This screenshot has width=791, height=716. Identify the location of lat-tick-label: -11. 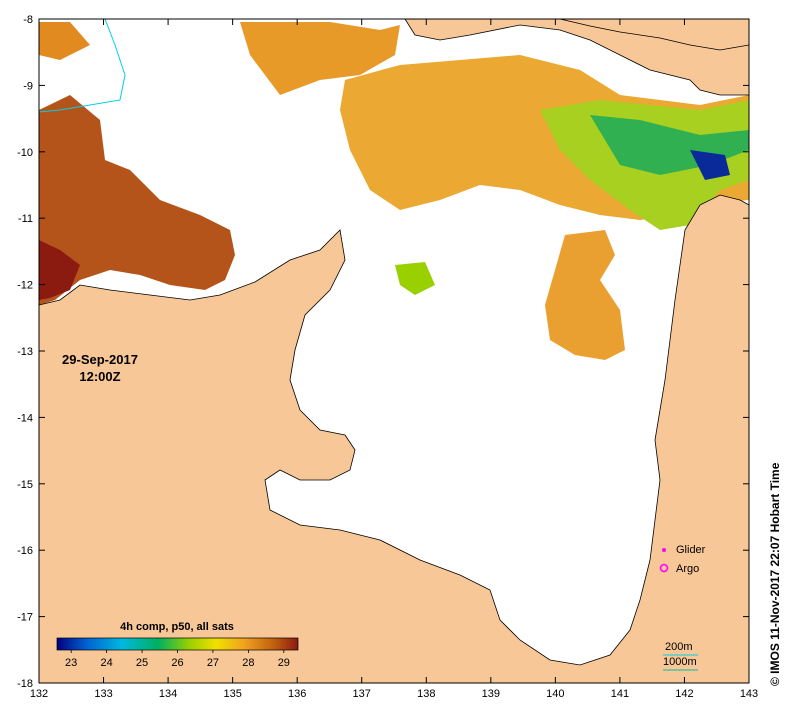
(25, 219).